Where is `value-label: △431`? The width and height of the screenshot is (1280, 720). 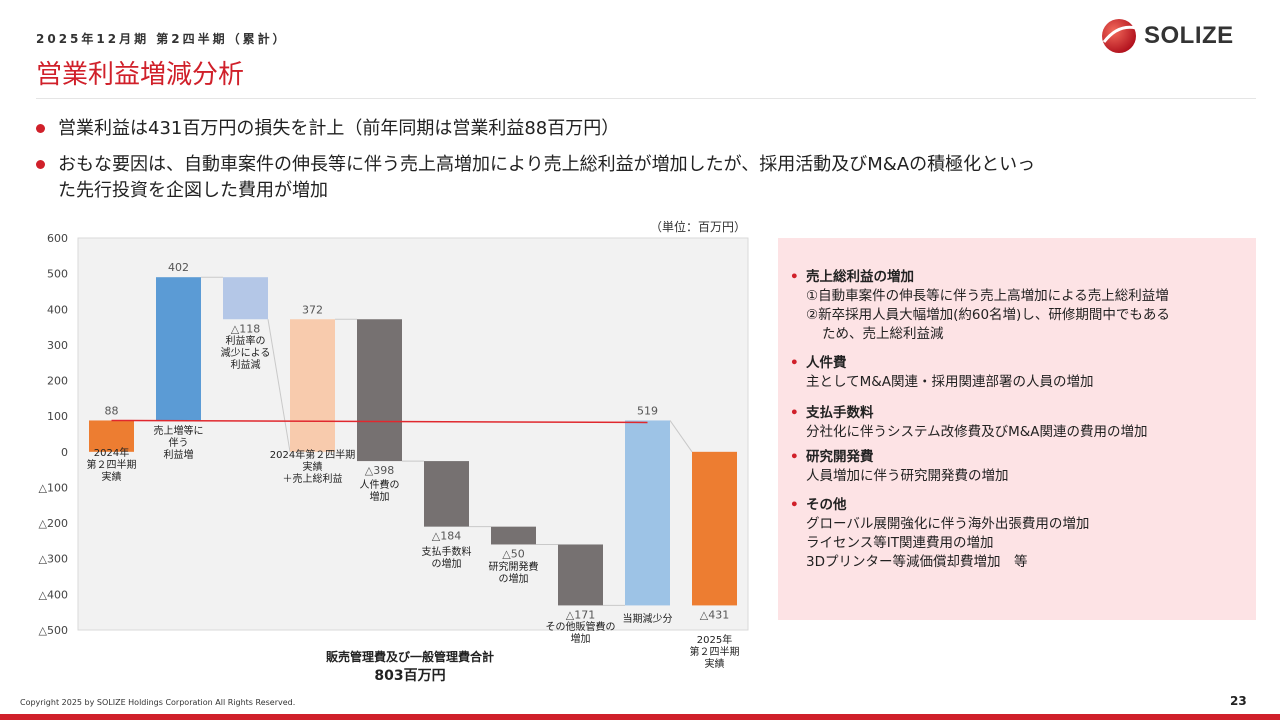 value-label: △431 is located at coordinates (714, 614).